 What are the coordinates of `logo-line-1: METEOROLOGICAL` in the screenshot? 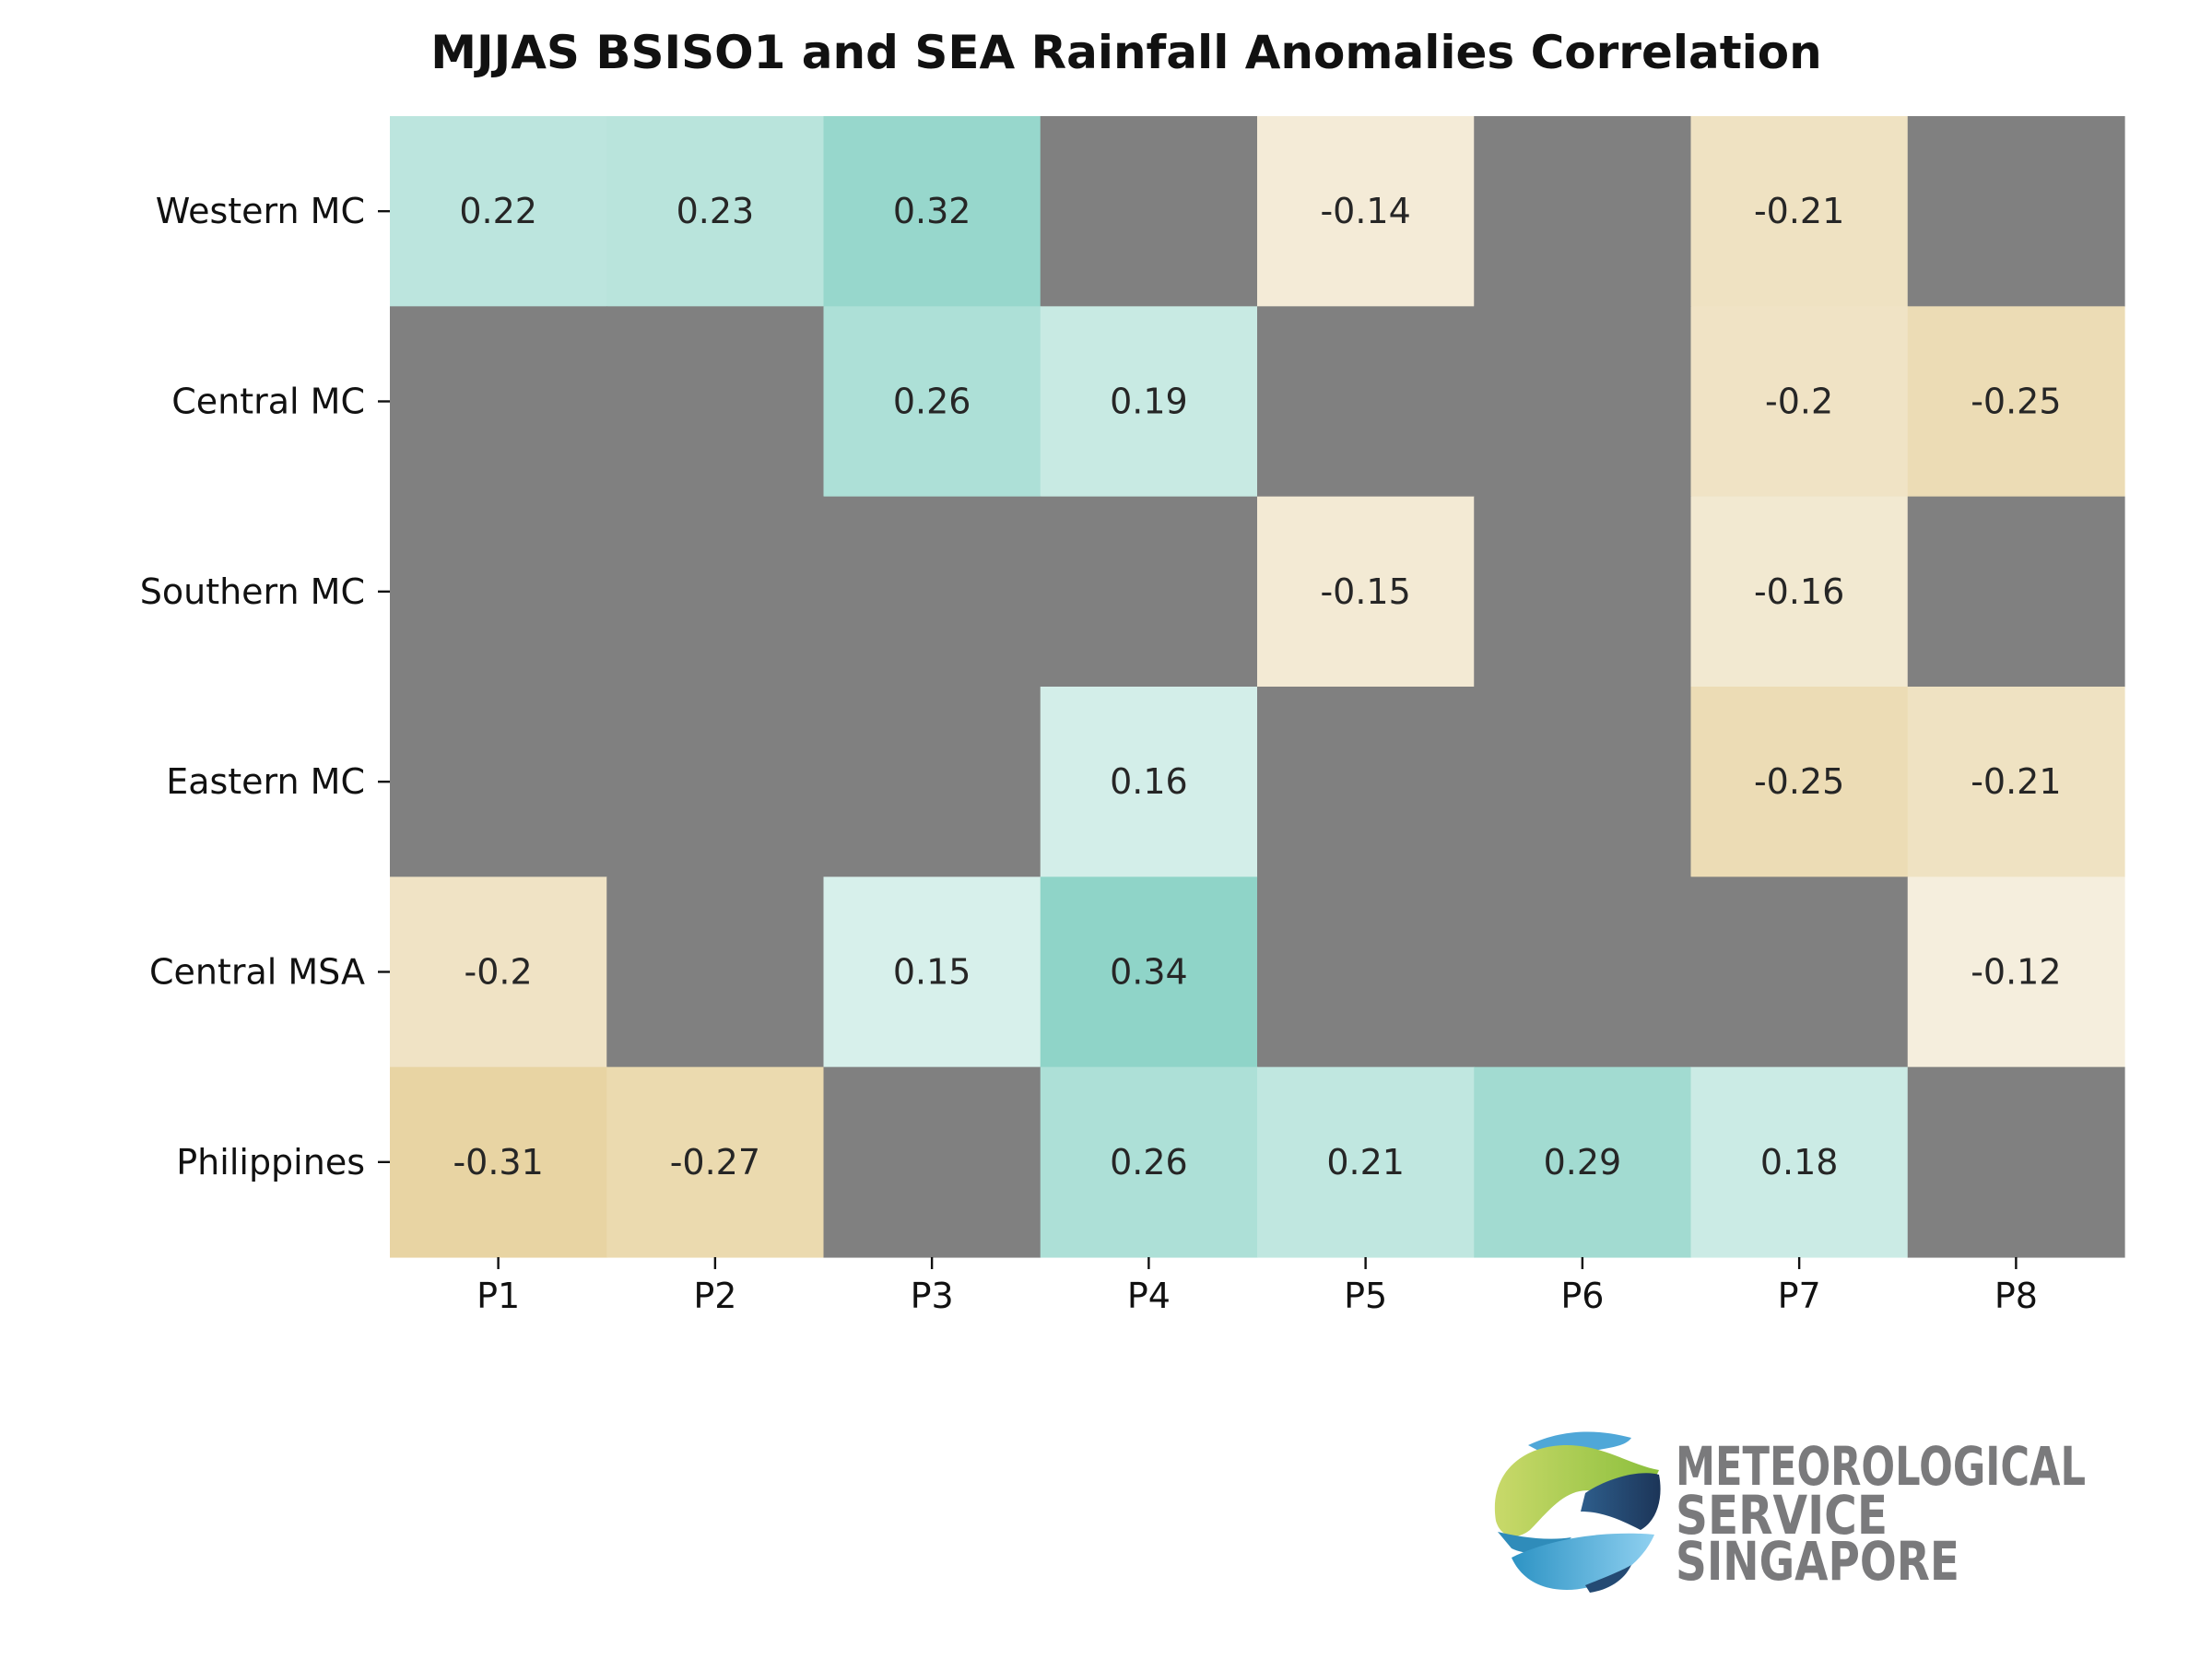 It's located at (1881, 1466).